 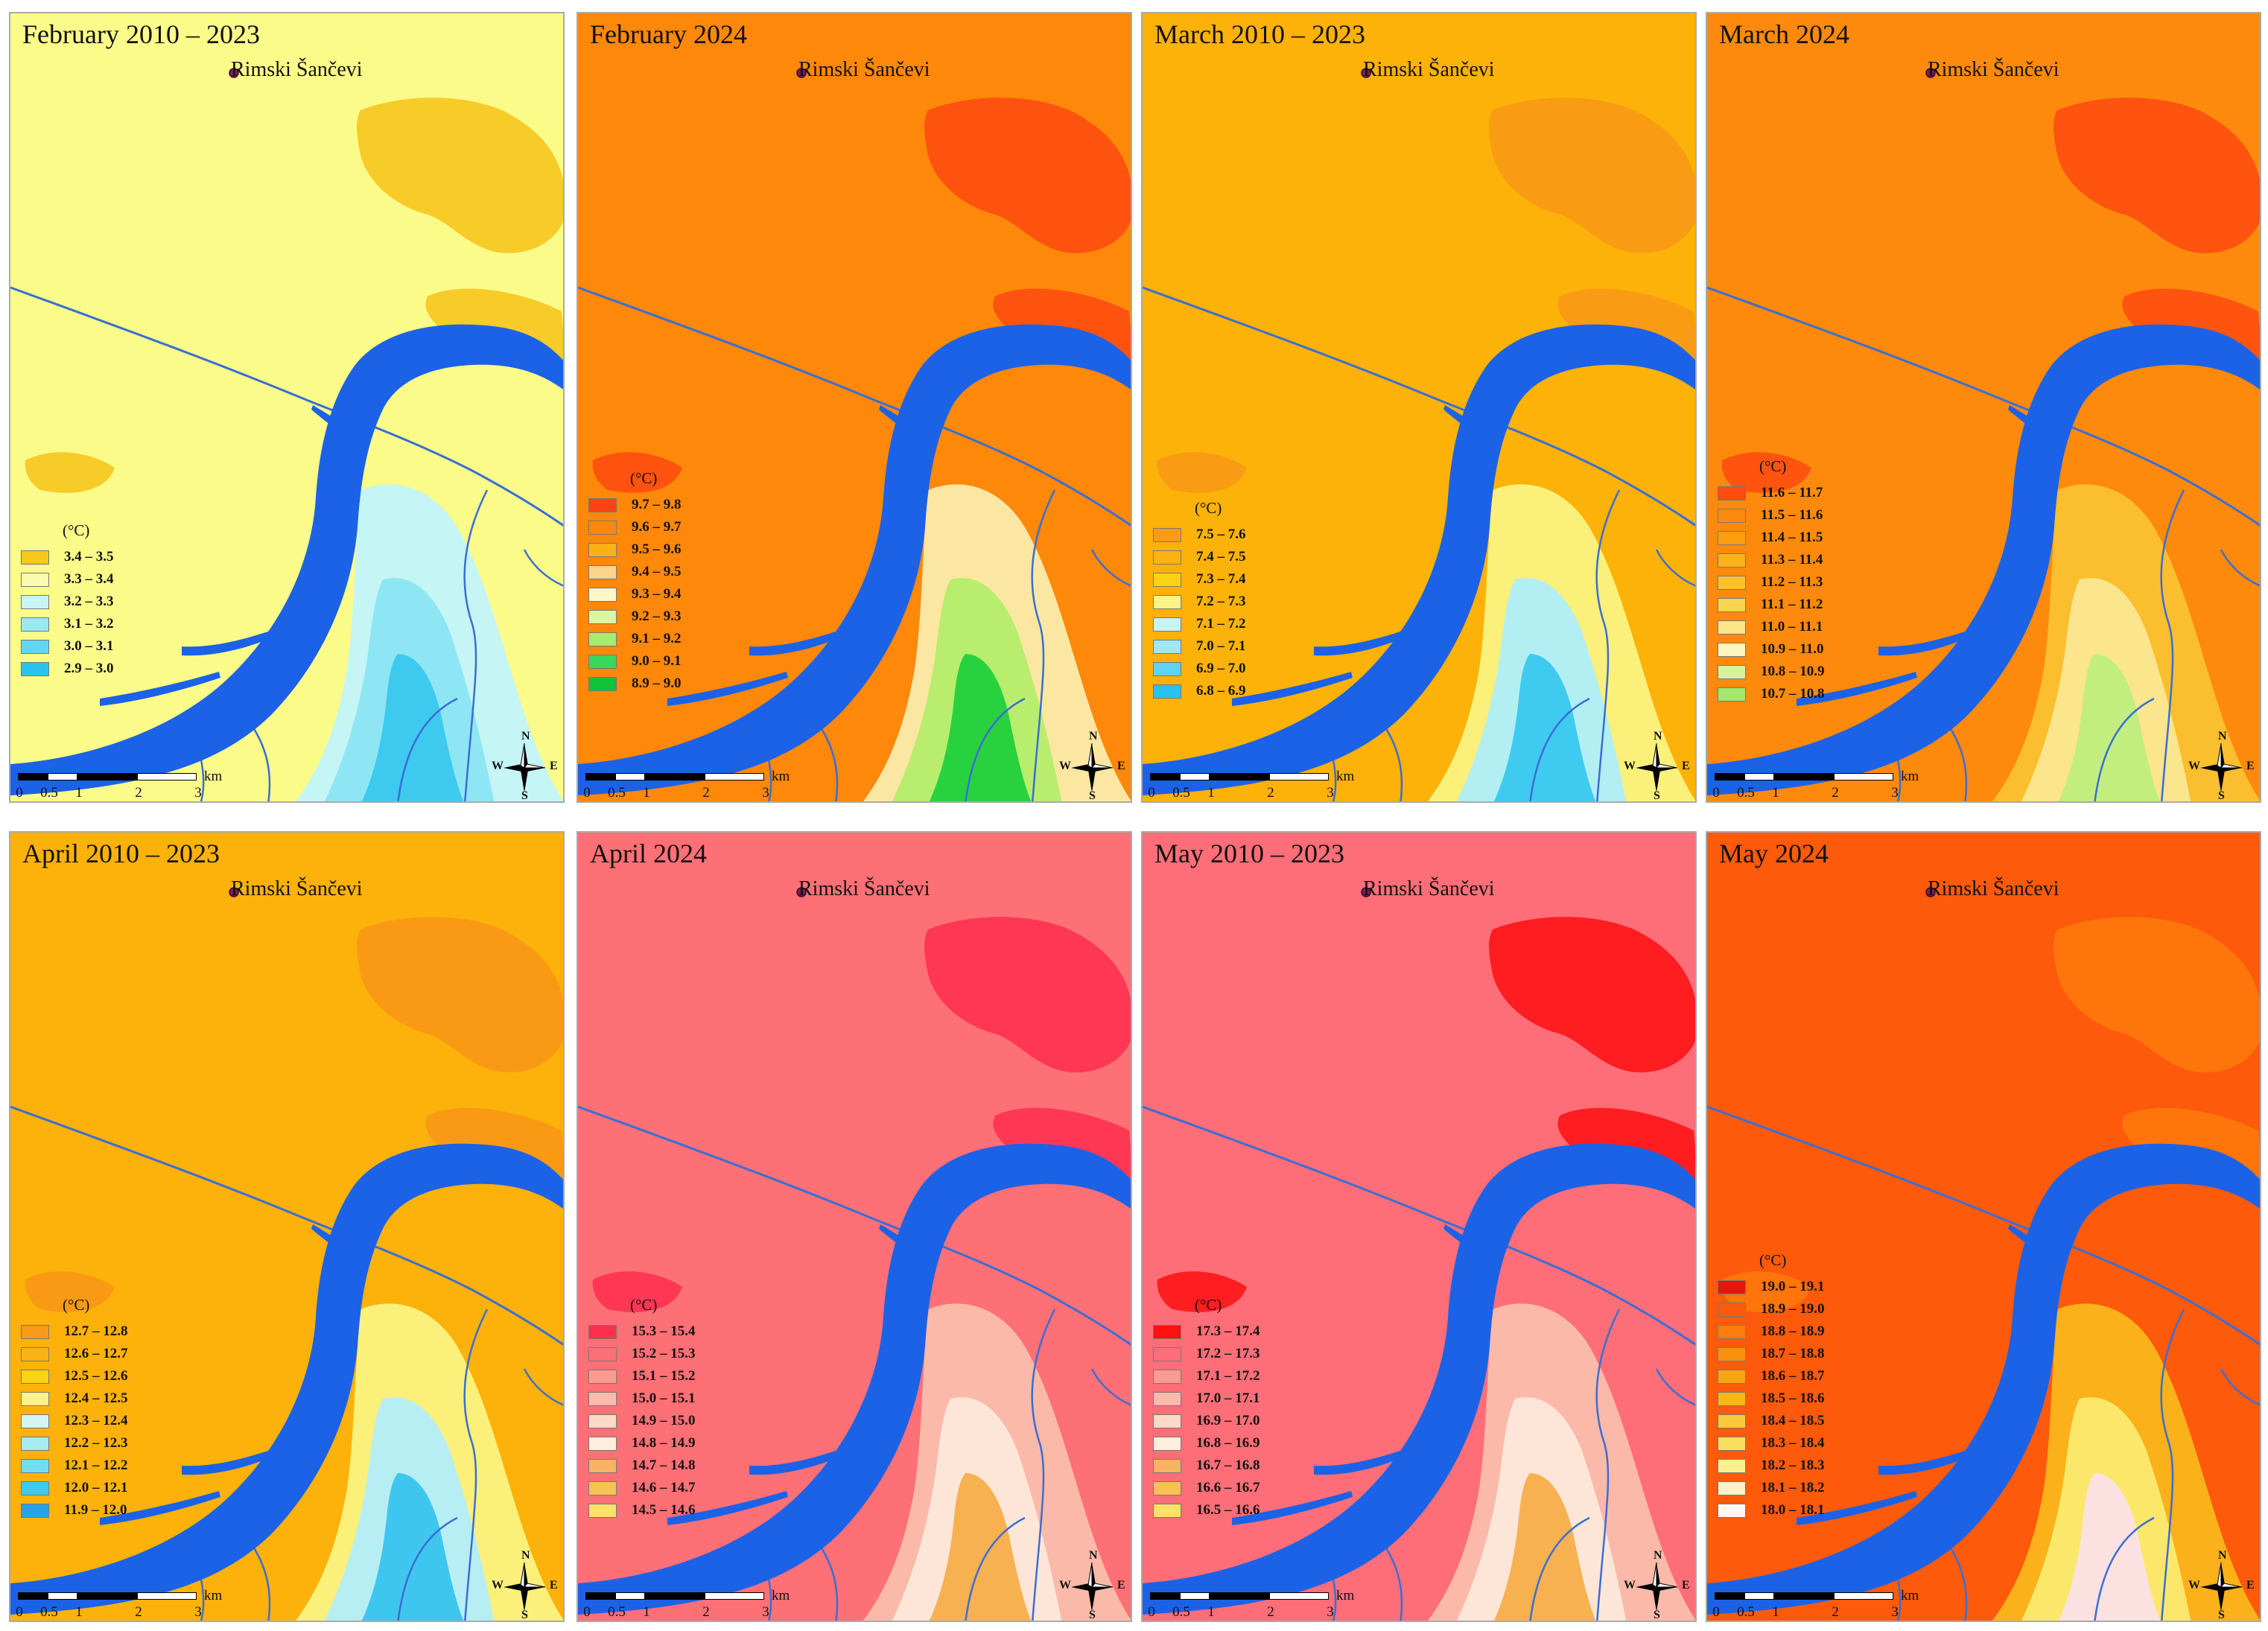 I want to click on cool-zone, so click(x=980, y=728).